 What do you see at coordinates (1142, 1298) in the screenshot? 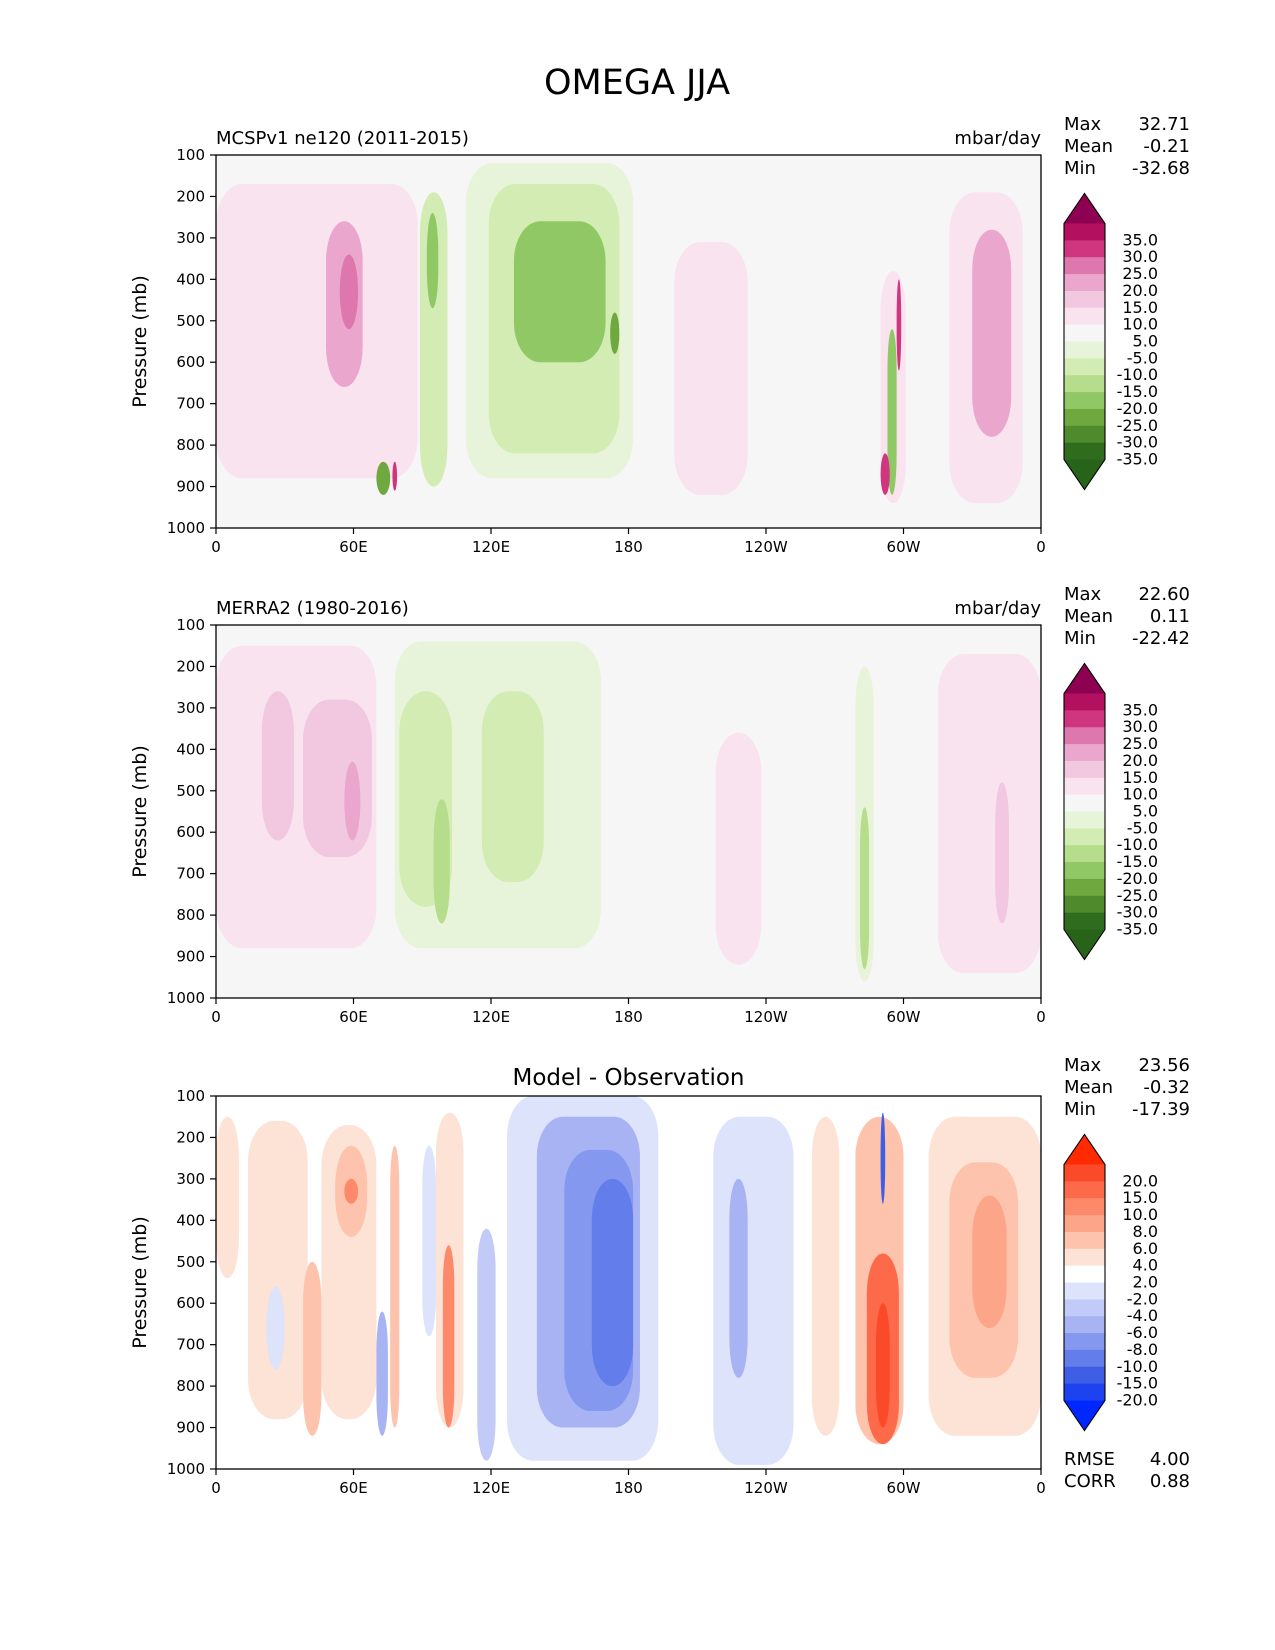
I see `colorbar-tick-label: -2.0` at bounding box center [1142, 1298].